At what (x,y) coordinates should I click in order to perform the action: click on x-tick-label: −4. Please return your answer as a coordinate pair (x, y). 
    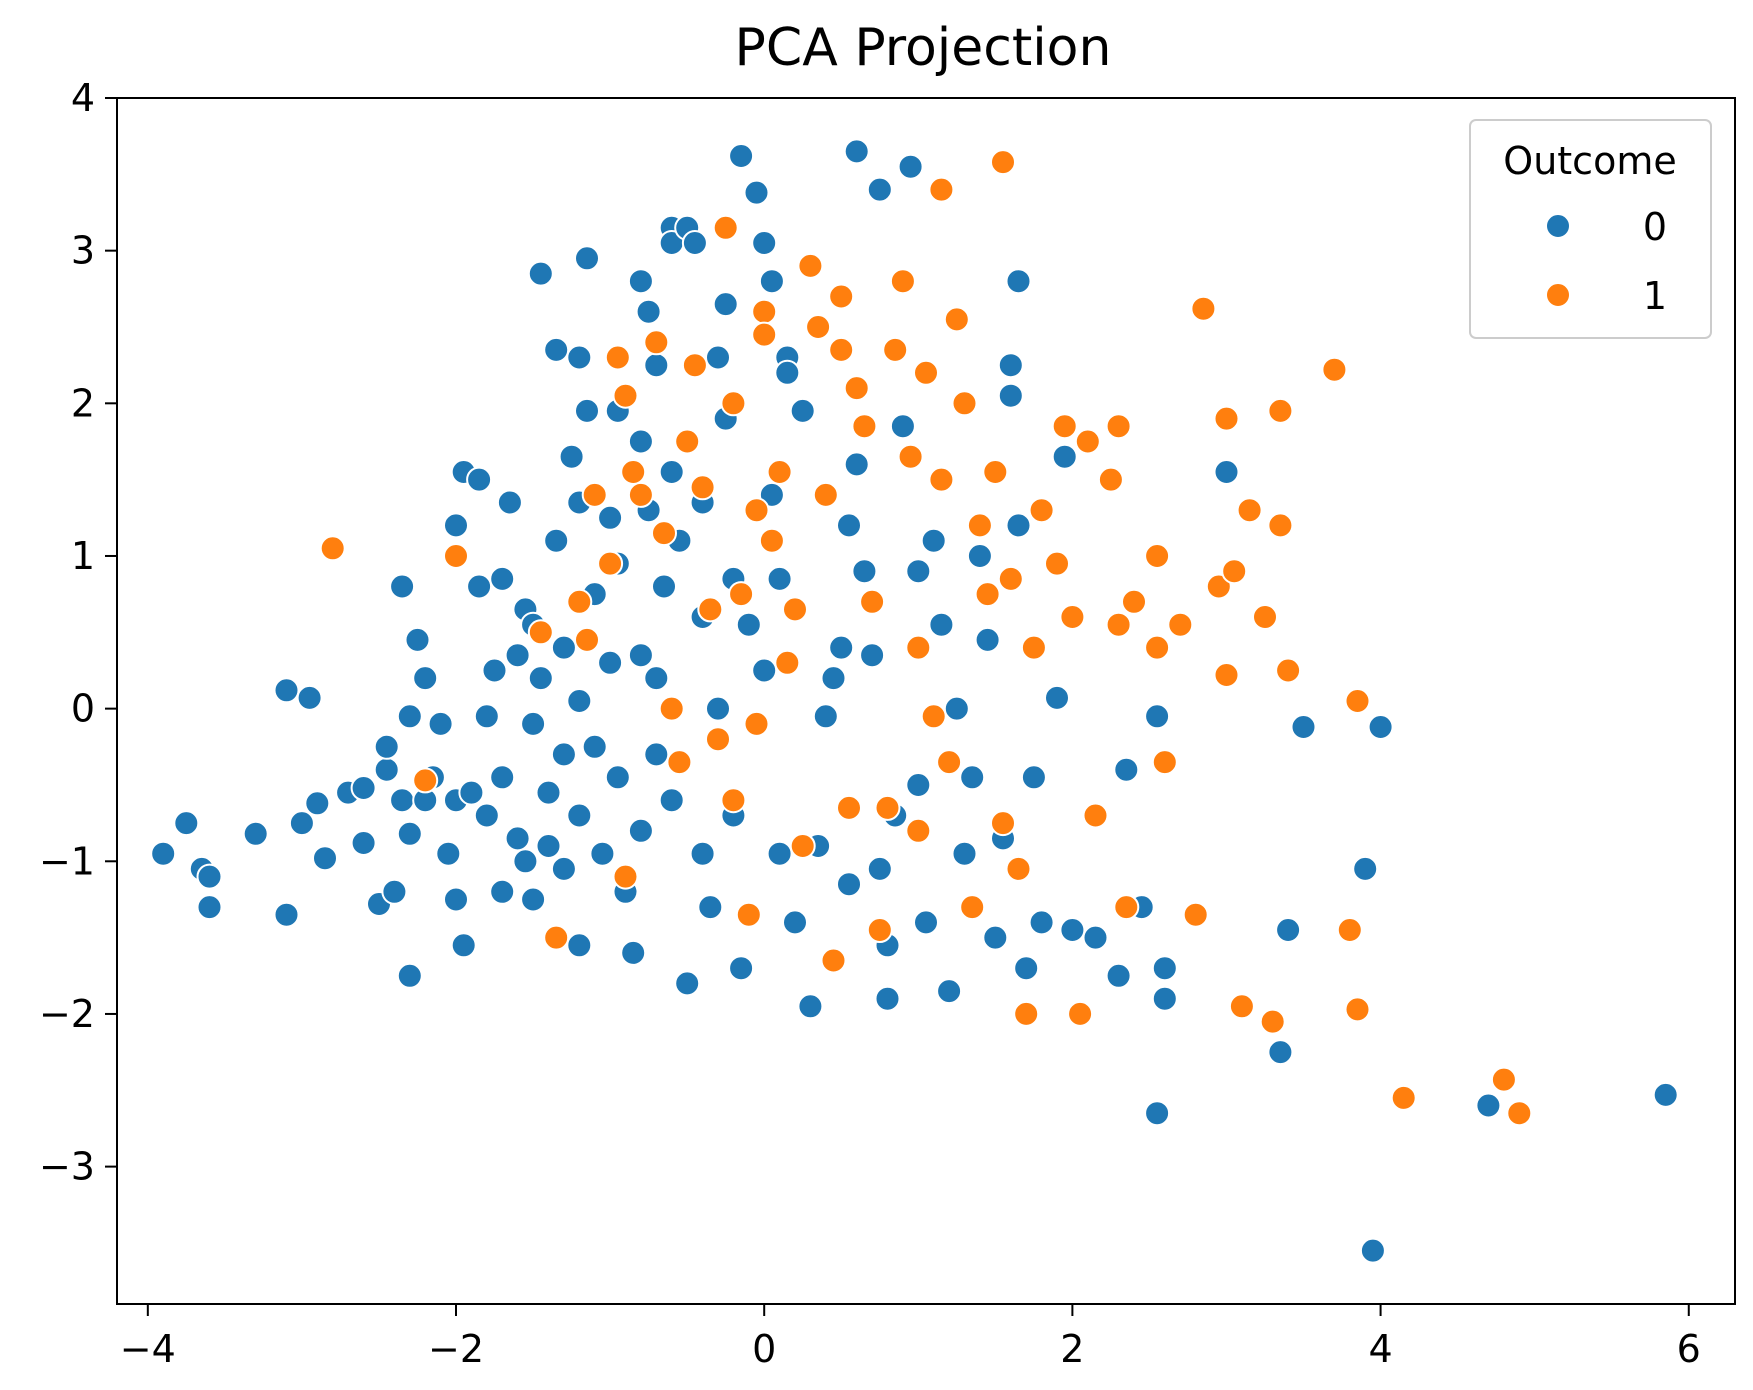
    Looking at the image, I should click on (148, 1349).